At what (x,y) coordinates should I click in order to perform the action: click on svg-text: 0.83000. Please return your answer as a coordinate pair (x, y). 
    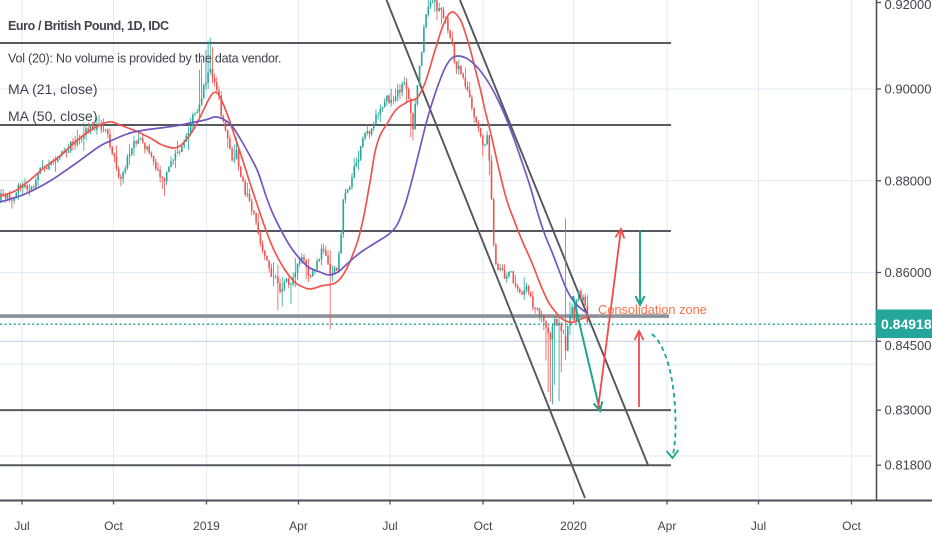
    Looking at the image, I should click on (908, 410).